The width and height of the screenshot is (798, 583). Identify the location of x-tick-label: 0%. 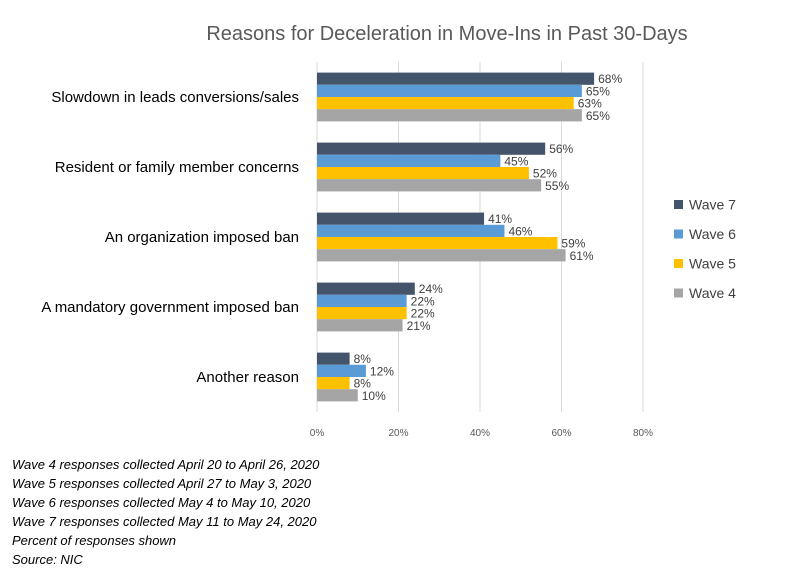
(317, 433).